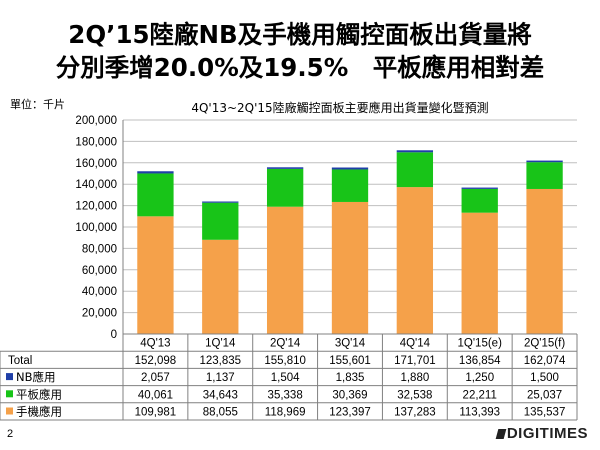 Image resolution: width=600 pixels, height=450 pixels. Describe the element at coordinates (99, 292) in the screenshot. I see `y-tick-label: 40,000` at that location.